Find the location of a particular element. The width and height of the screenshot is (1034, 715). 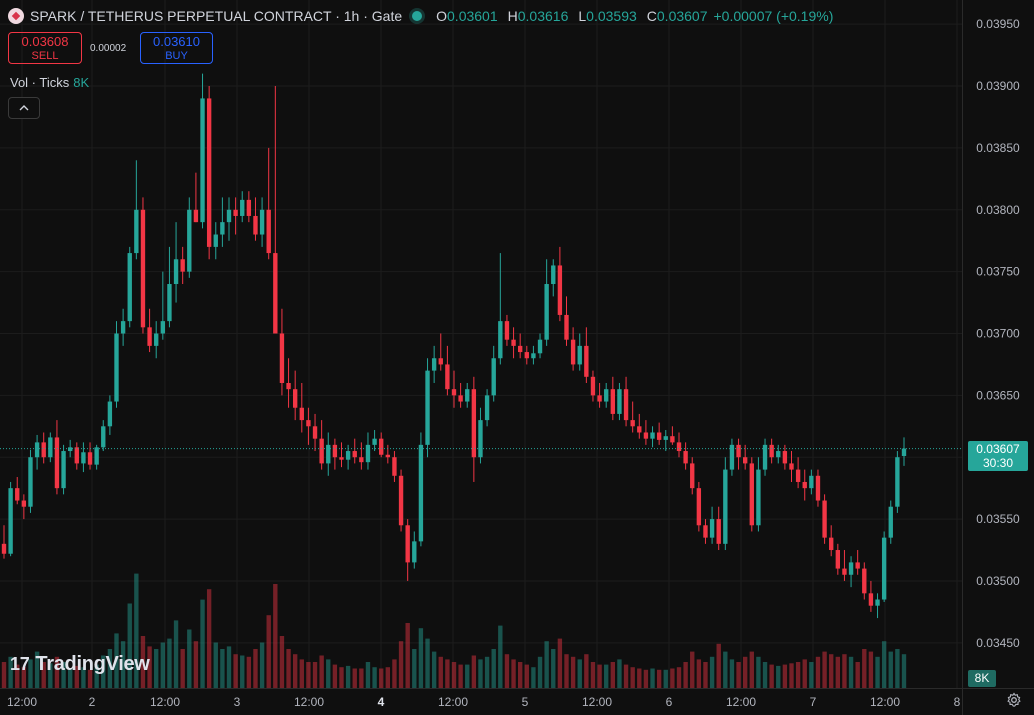

tradingview-logo: 17 TradingView is located at coordinates (80, 664).